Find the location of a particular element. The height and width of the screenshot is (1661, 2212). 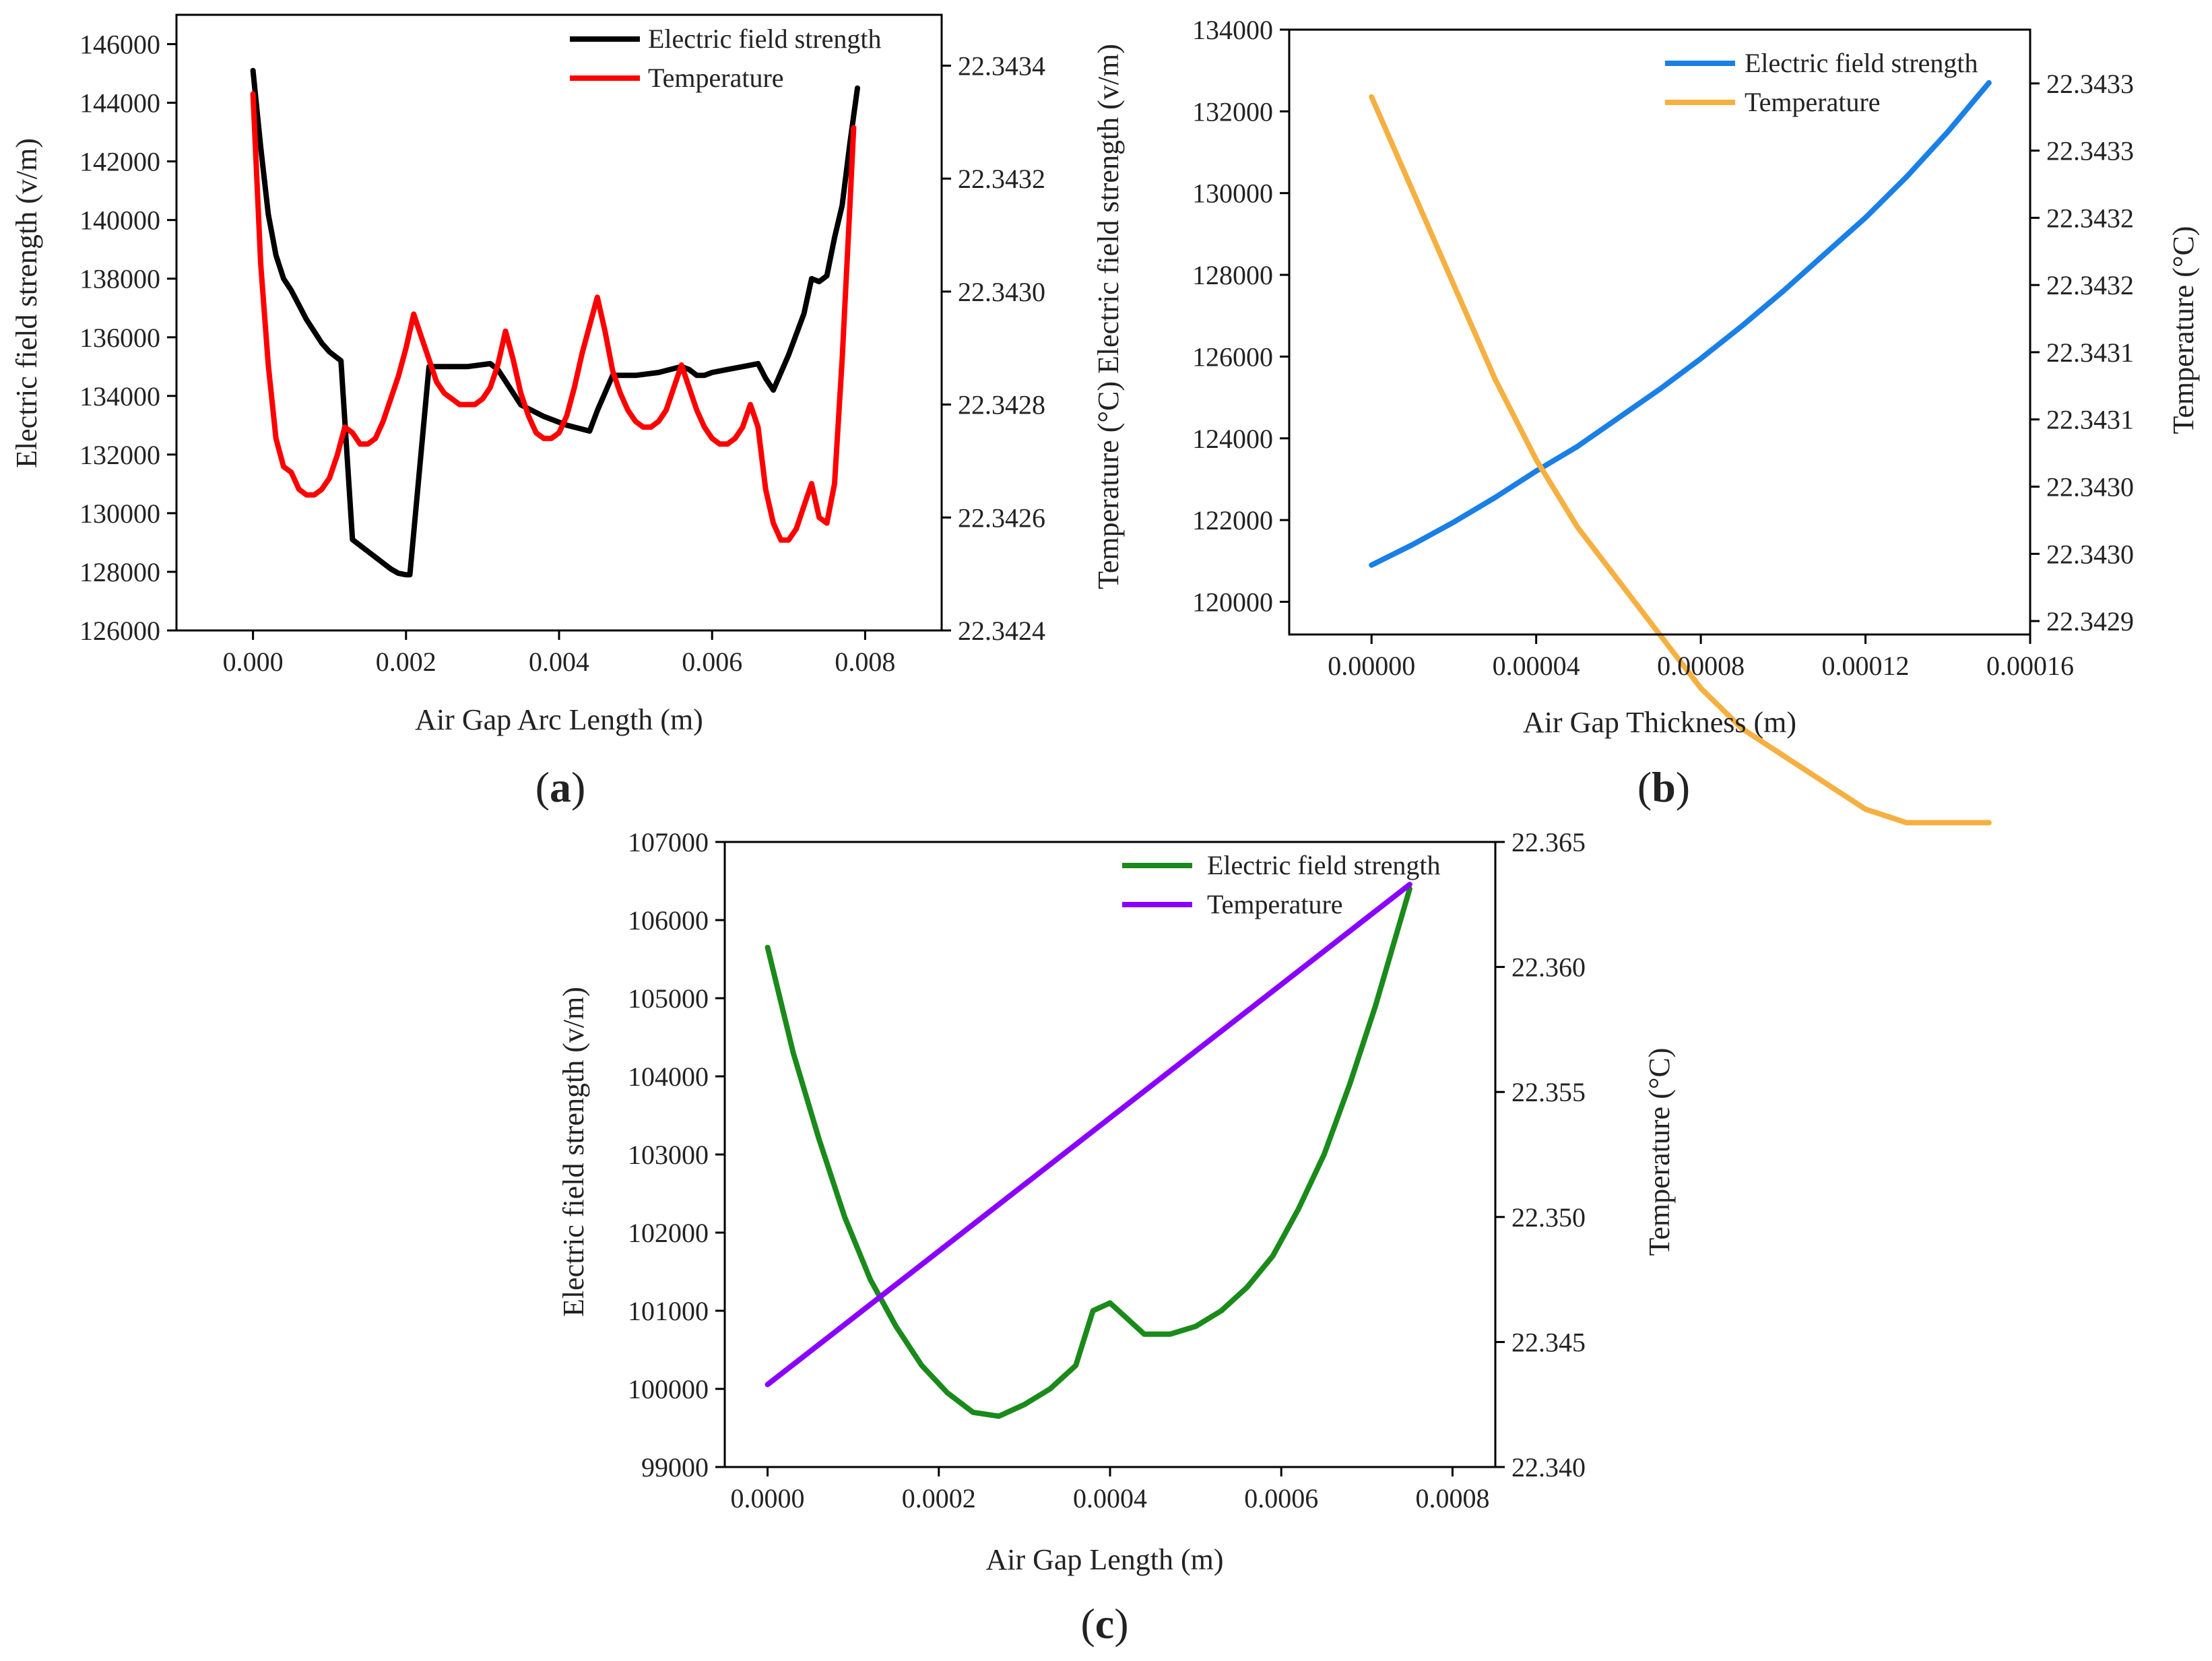

panel-b-series-temperature-line is located at coordinates (1680, 460).